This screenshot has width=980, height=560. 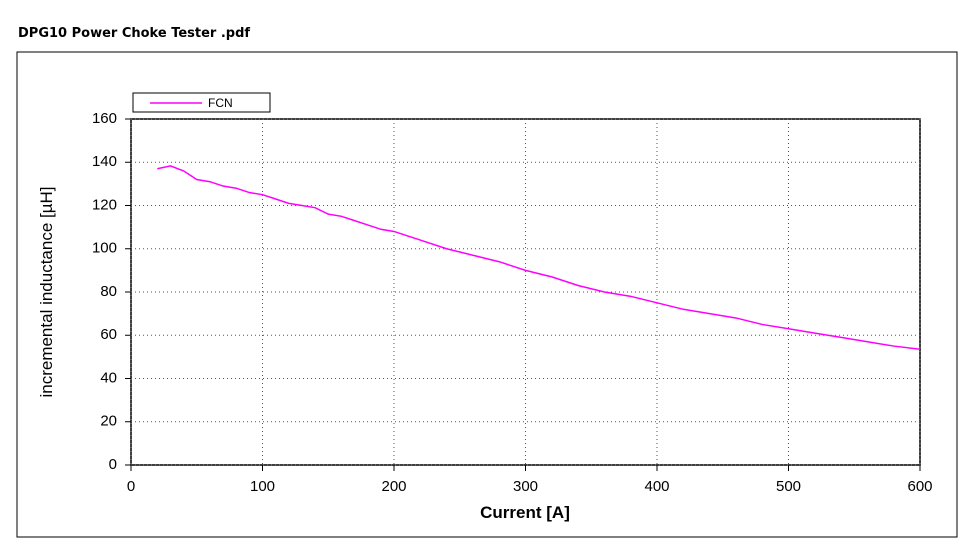 What do you see at coordinates (46, 291) in the screenshot?
I see `y-axis-label: incremental inductance [µH]` at bounding box center [46, 291].